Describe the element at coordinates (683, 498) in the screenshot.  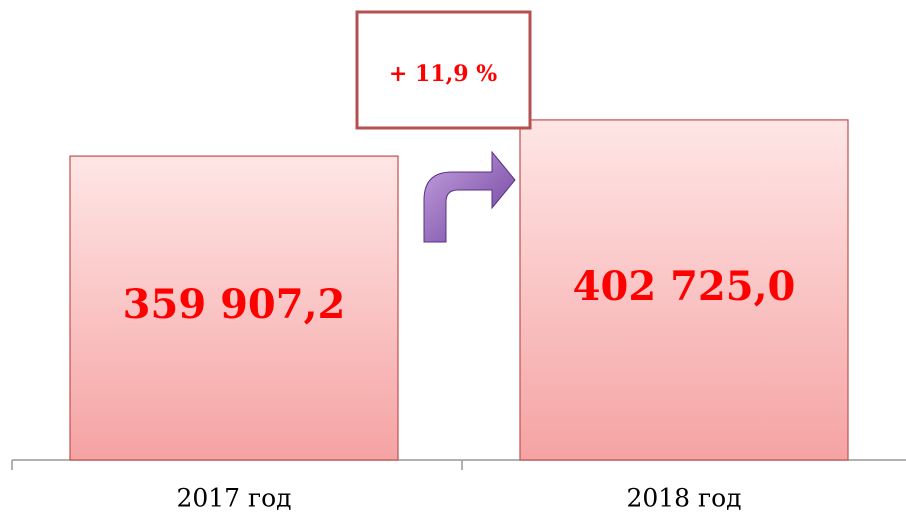
I see `x-tick-label: 2018 год` at that location.